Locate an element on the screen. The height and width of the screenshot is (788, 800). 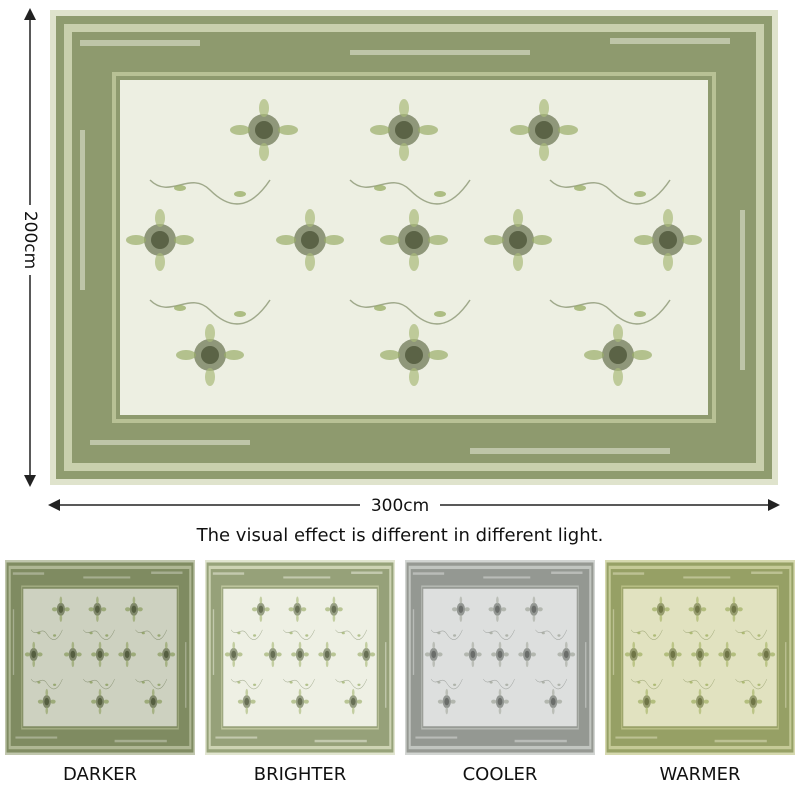
variant-label: COOLER is located at coordinates (500, 774).